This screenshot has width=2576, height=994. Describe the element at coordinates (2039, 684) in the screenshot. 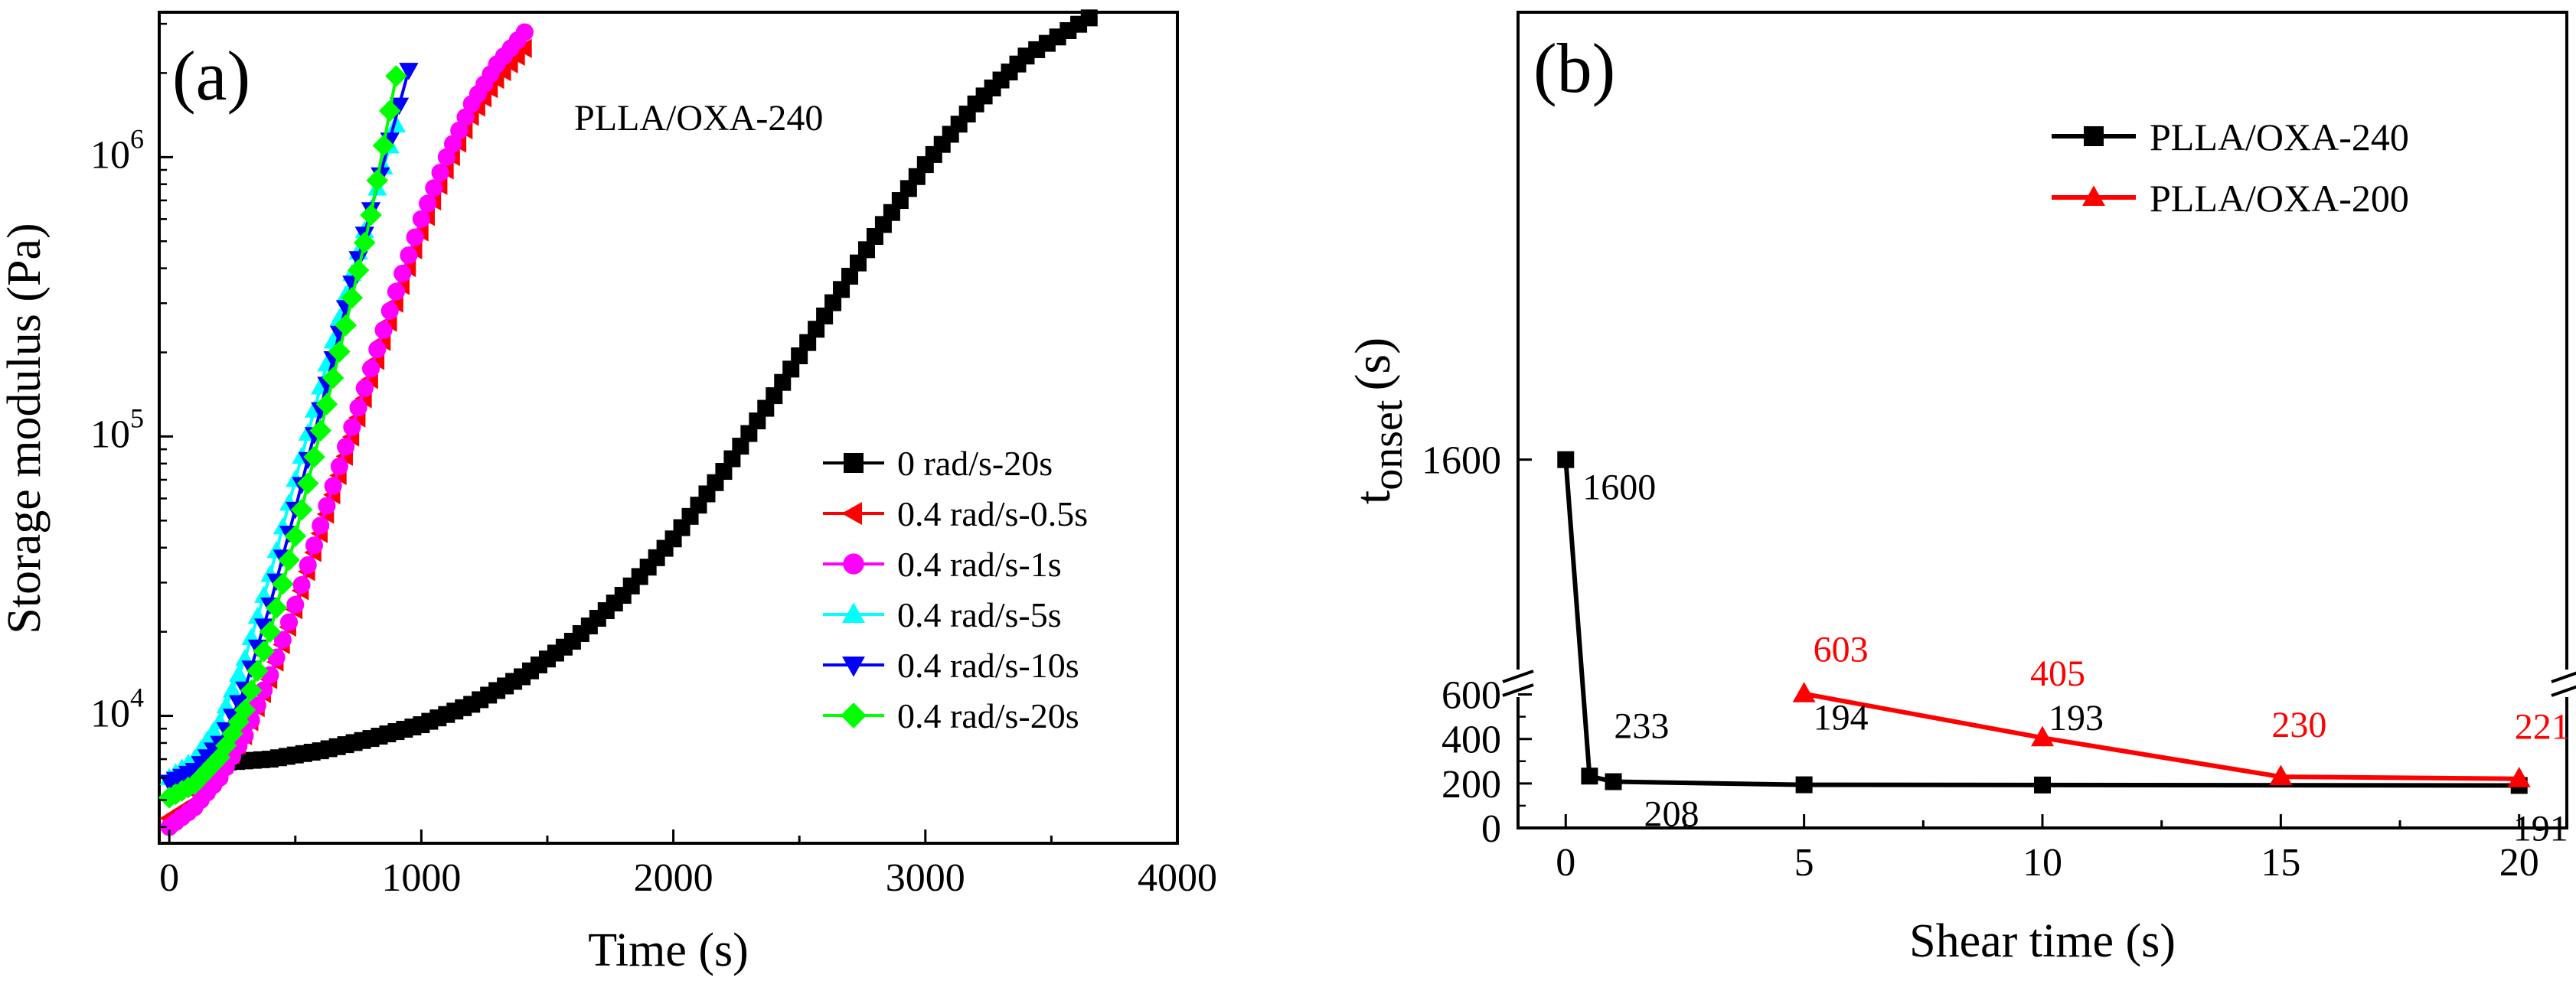

I see `chart-b-axis-breaks` at that location.